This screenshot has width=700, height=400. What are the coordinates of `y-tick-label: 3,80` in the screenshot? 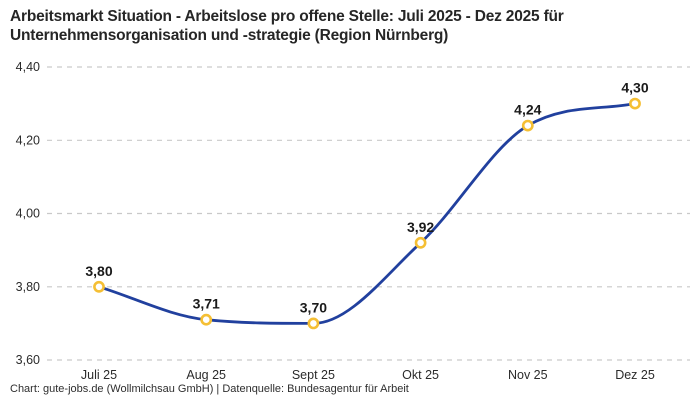 It's located at (28, 287).